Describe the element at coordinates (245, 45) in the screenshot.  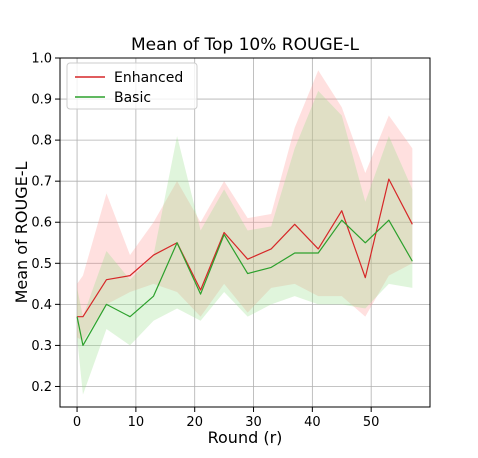
I see `chart-title: Mean of Top 10% ROUGE-L` at that location.